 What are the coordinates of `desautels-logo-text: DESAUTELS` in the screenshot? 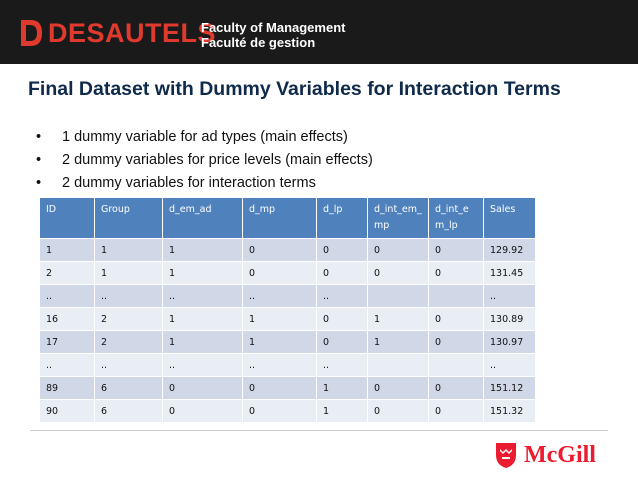 It's located at (132, 33).